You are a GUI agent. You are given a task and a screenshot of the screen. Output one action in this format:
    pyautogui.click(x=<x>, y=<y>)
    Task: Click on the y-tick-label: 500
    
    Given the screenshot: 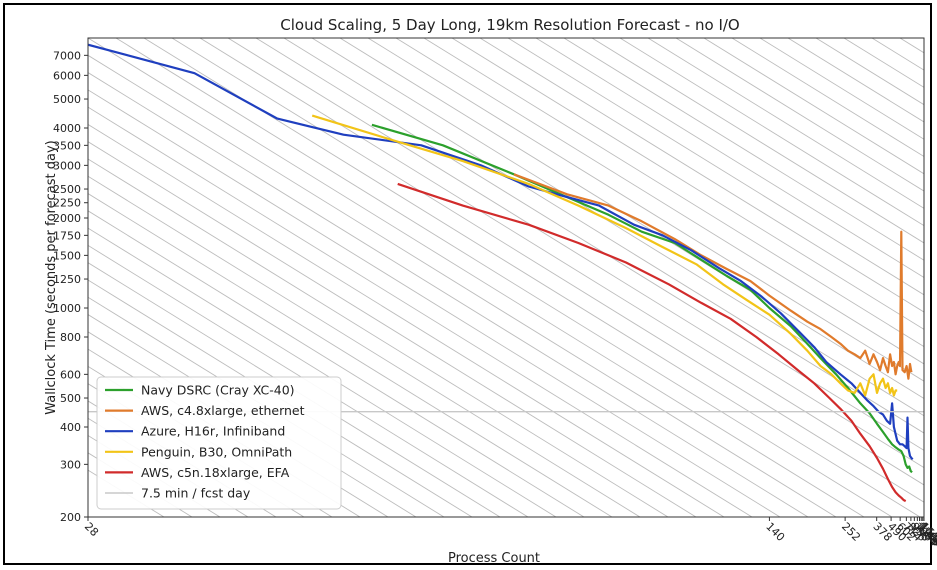 What is the action you would take?
    pyautogui.click(x=70, y=398)
    